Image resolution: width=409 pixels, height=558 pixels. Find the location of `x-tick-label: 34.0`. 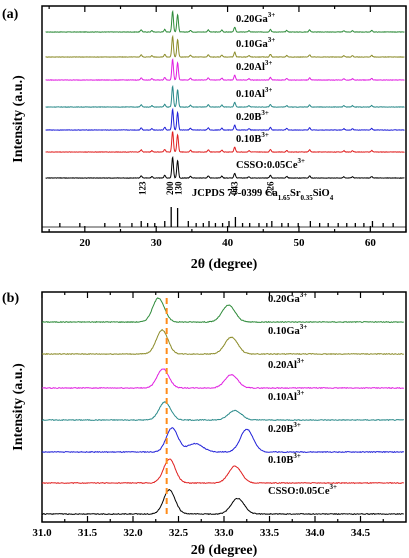

x-tick-label: 34.0 is located at coordinates (315, 533).